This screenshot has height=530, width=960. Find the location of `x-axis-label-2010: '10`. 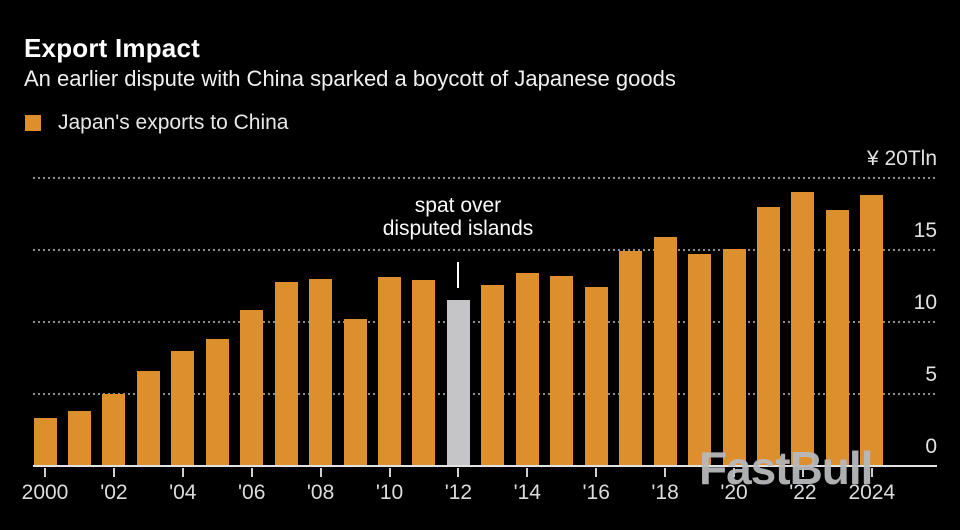

x-axis-label-2010: '10 is located at coordinates (389, 492).